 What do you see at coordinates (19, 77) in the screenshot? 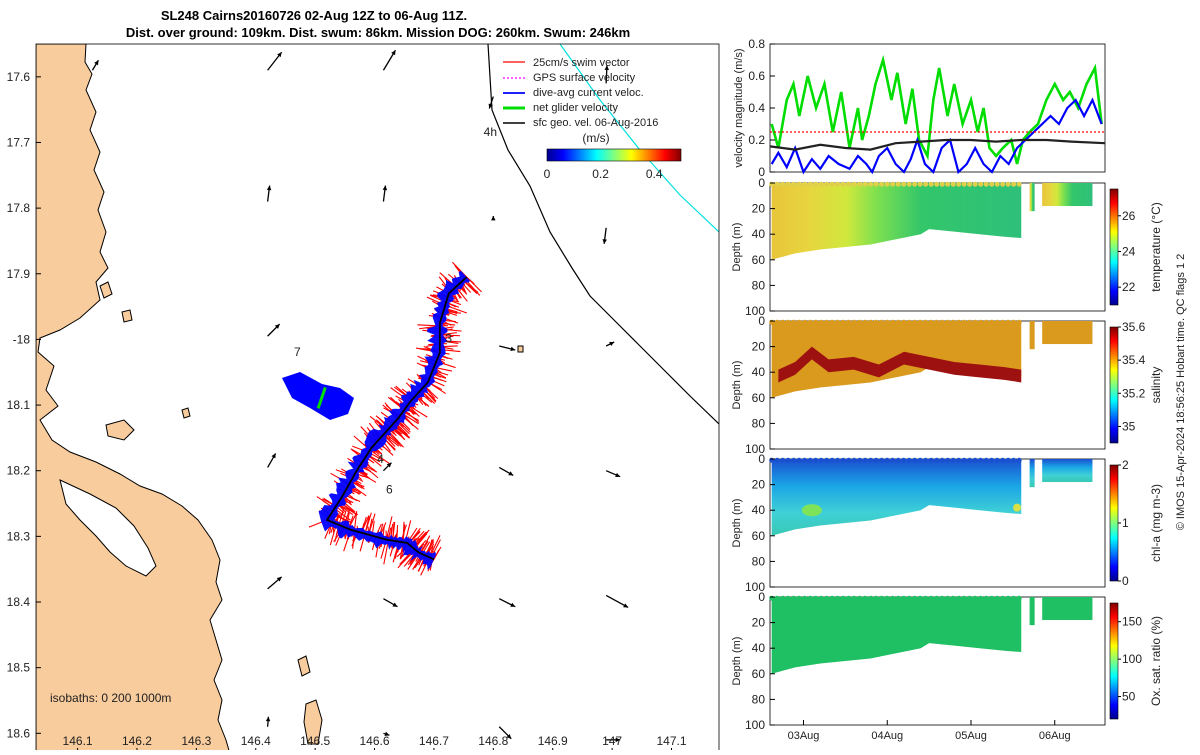
I see `map-y-tick-label: 17.6` at bounding box center [19, 77].